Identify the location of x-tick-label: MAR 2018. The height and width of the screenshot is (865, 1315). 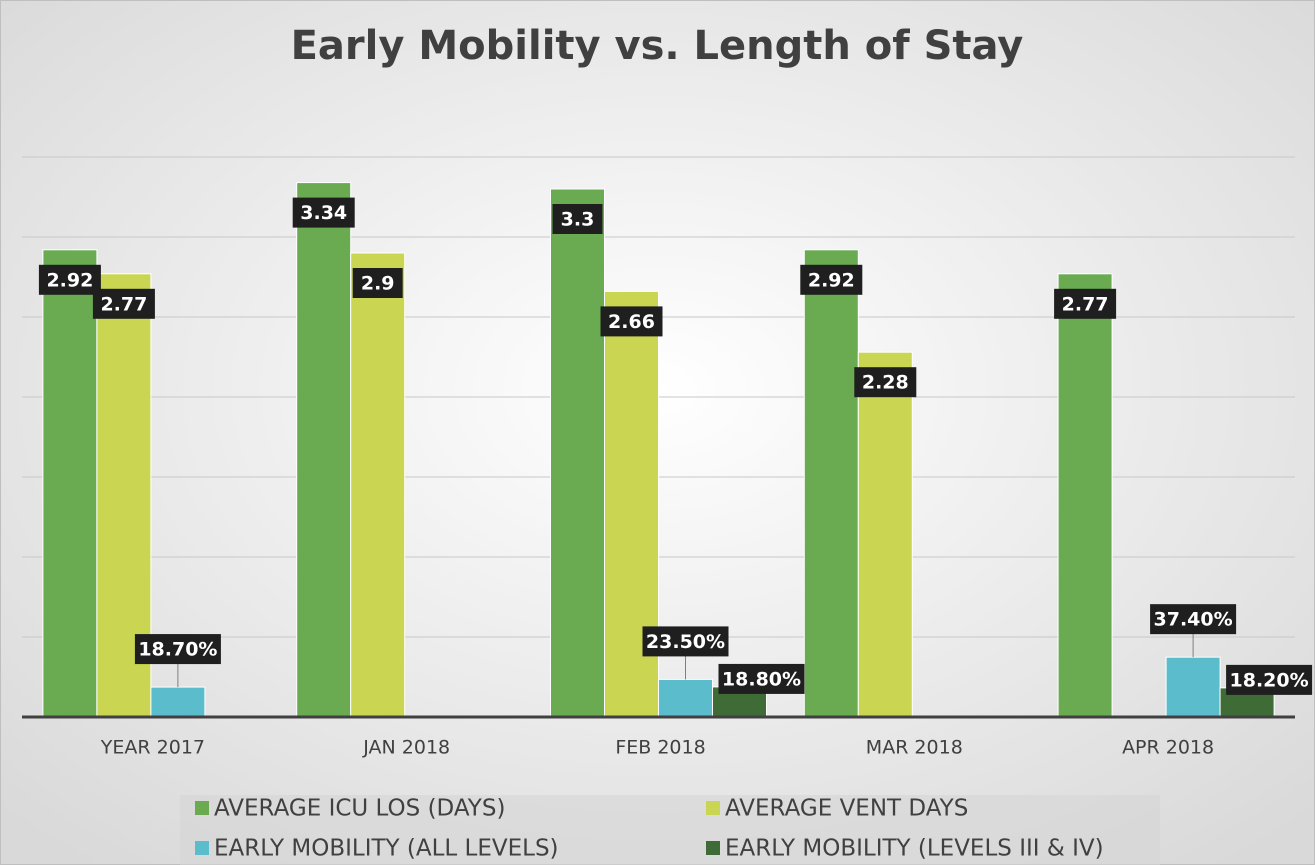
(914, 748).